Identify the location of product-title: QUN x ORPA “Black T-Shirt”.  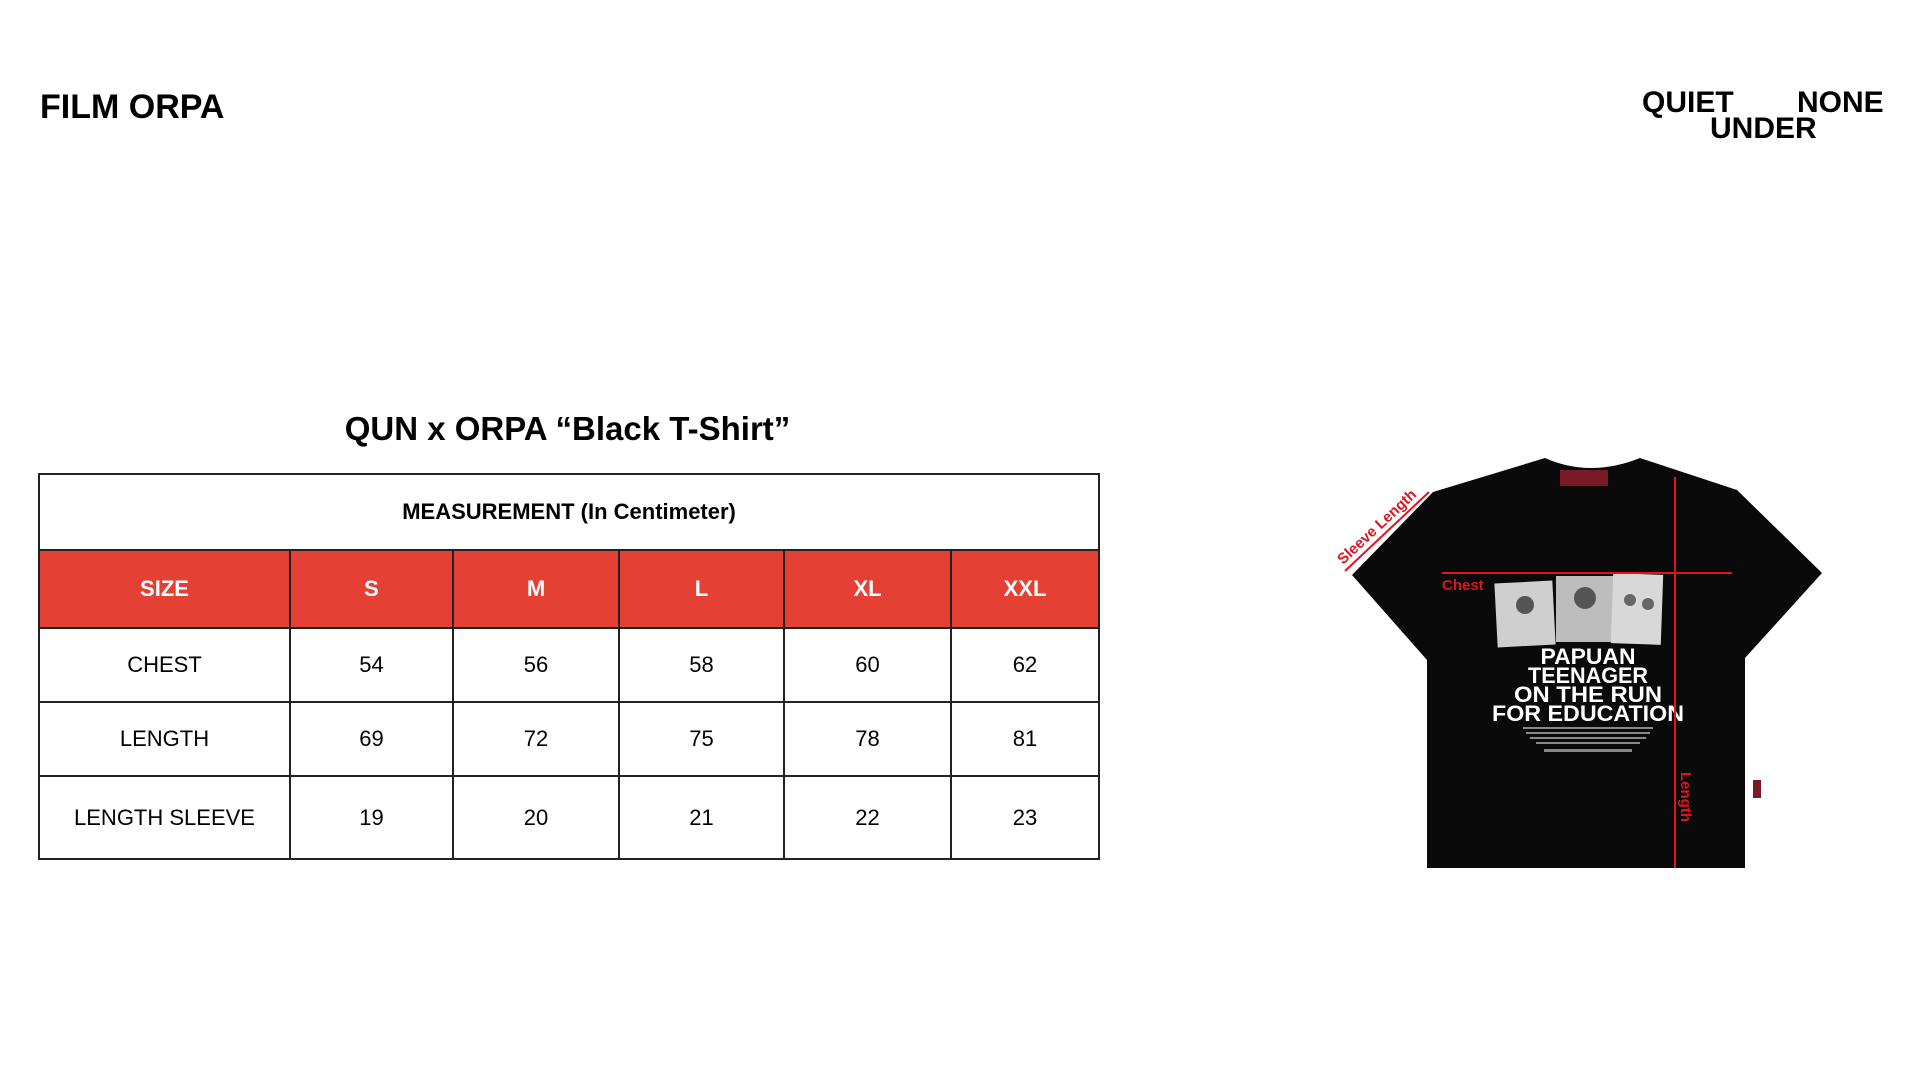
(567, 428).